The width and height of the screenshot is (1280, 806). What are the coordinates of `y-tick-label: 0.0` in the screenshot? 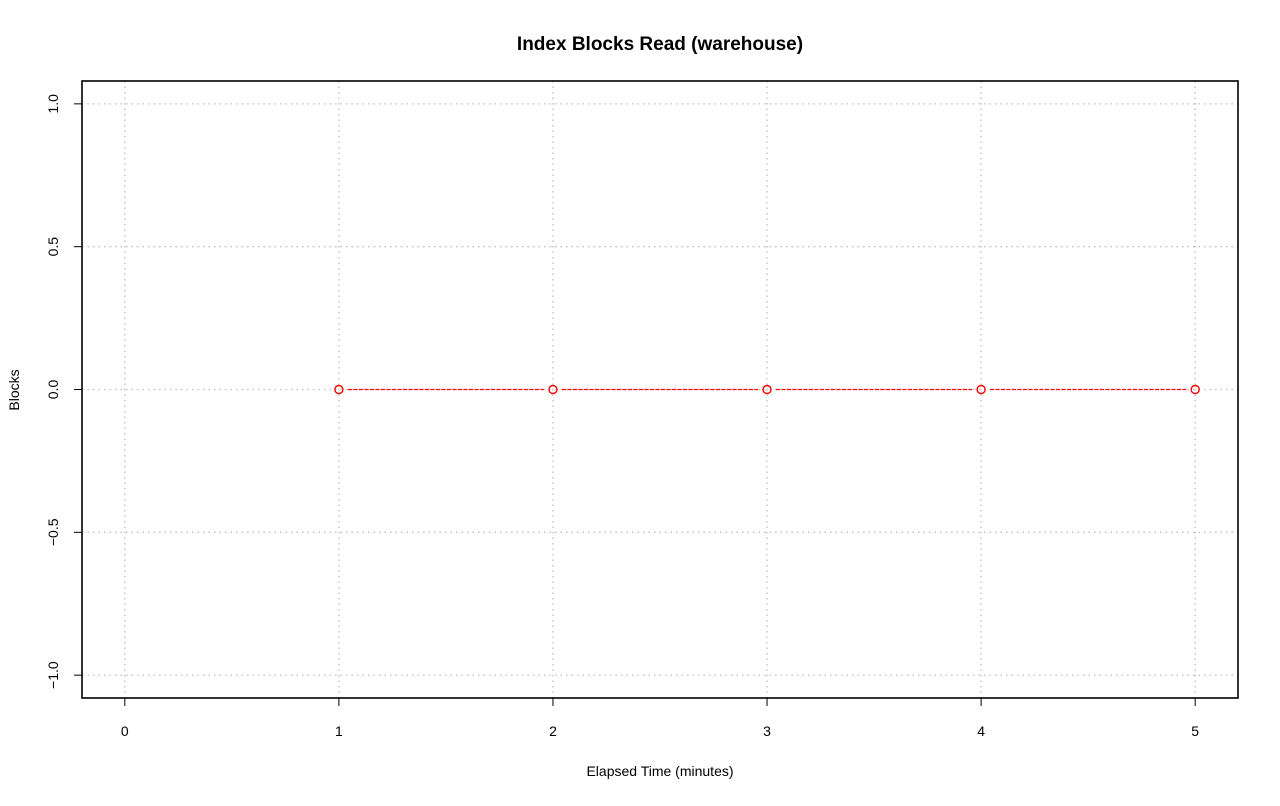 It's located at (53, 390).